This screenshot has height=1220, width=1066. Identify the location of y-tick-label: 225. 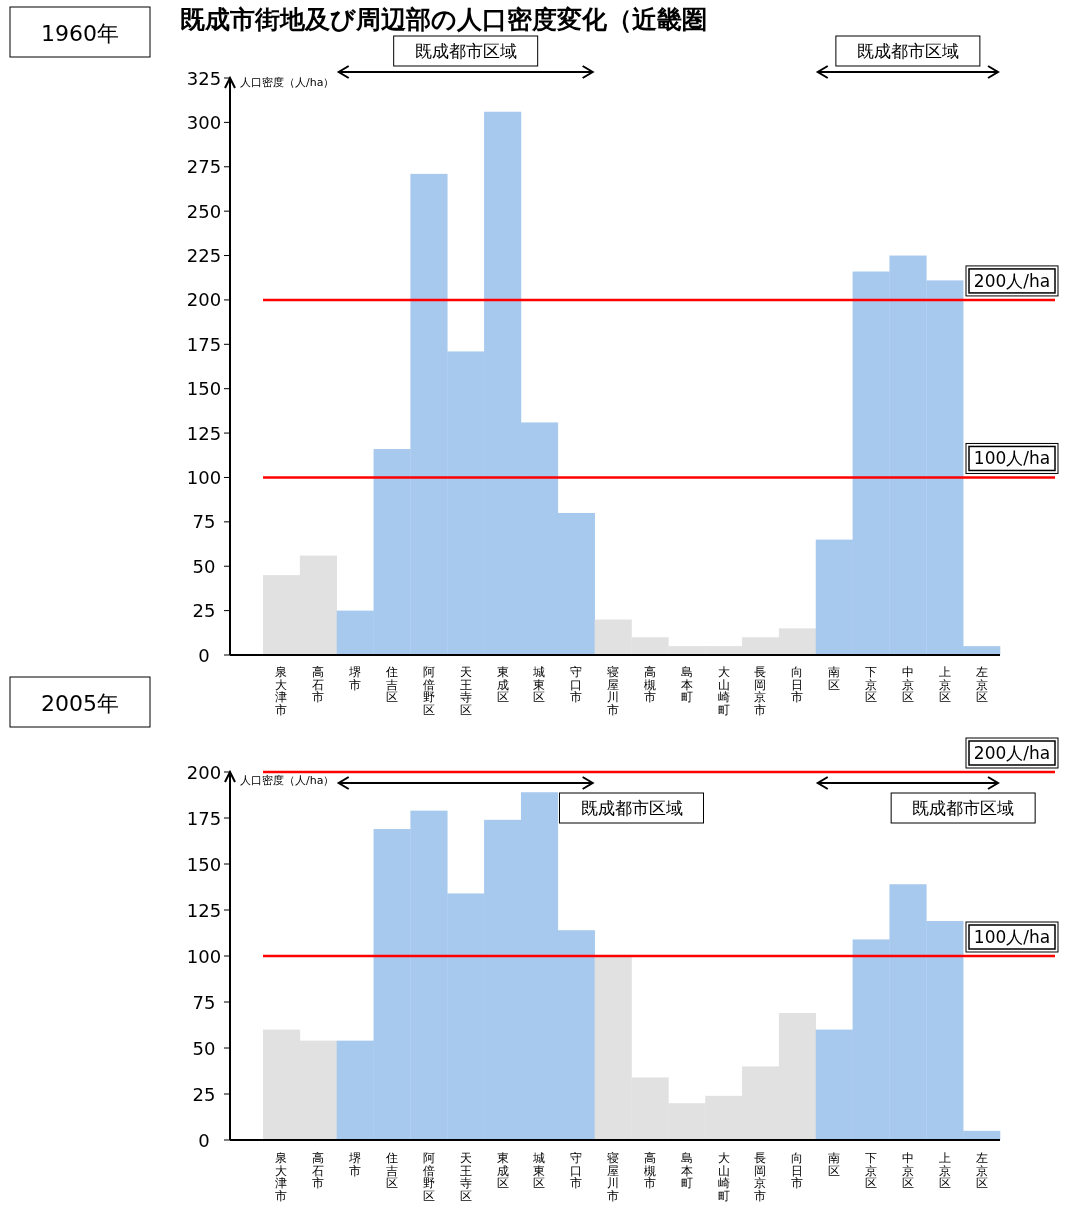
(204, 256).